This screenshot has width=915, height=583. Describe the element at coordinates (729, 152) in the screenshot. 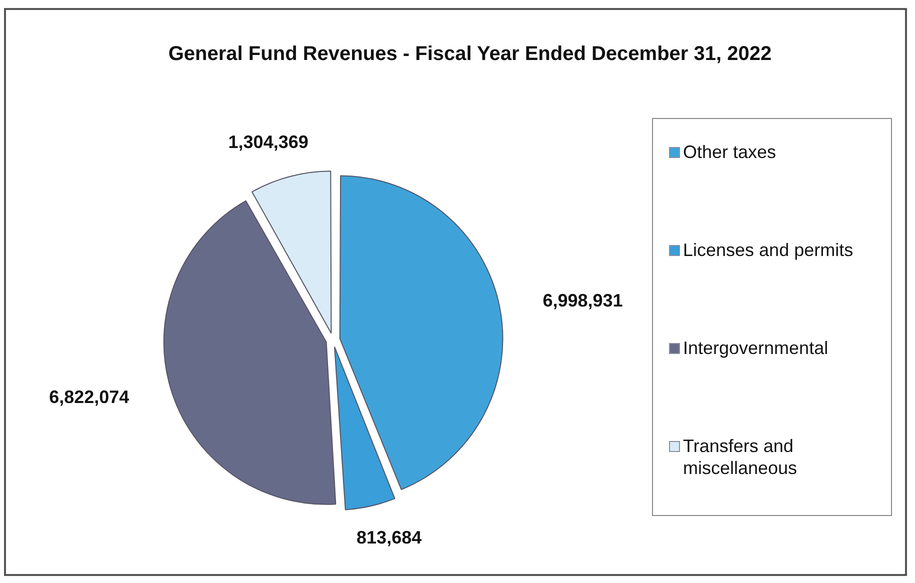

I see `legend-label: Other taxes` at that location.